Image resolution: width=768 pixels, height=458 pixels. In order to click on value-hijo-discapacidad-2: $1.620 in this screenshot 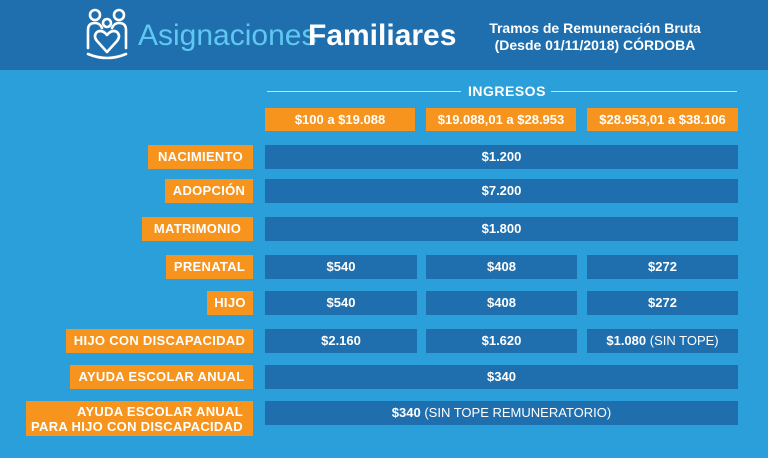, I will do `click(501, 341)`.